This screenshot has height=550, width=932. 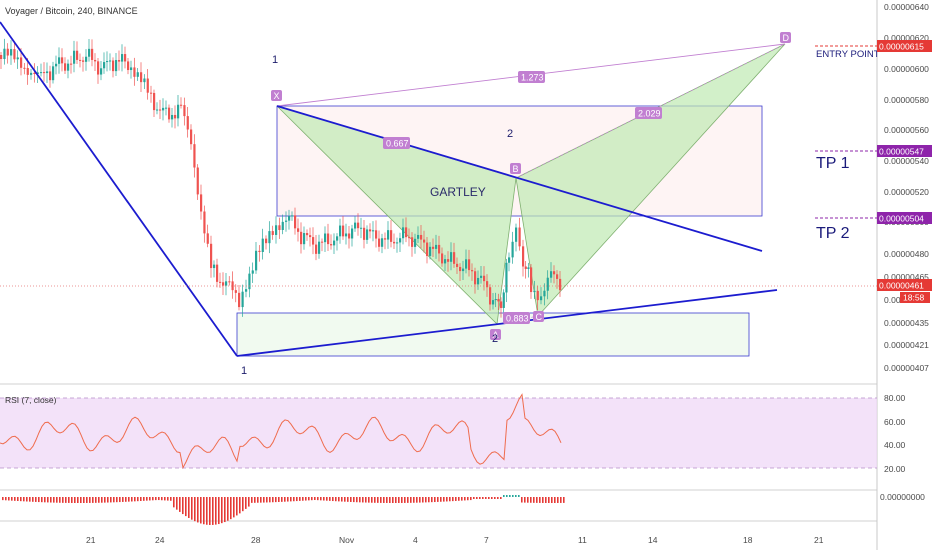 What do you see at coordinates (455, 540) in the screenshot?
I see `date-axis: 21 24 28 Nov 4 7 11 14 18 21` at bounding box center [455, 540].